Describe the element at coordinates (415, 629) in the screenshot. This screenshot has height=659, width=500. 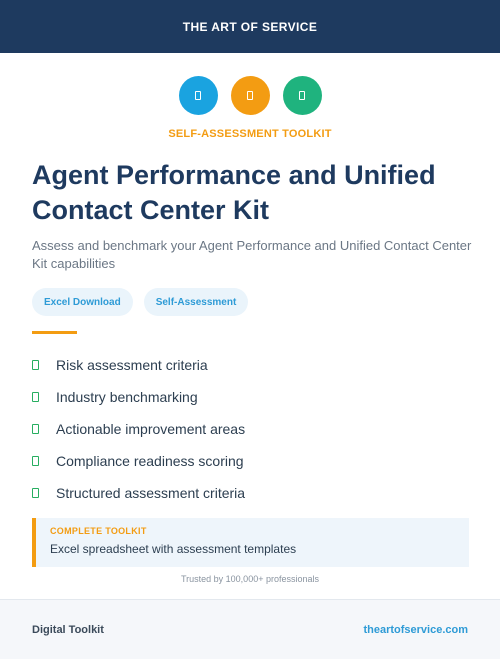
I see `website-link: theartofservice.com` at that location.